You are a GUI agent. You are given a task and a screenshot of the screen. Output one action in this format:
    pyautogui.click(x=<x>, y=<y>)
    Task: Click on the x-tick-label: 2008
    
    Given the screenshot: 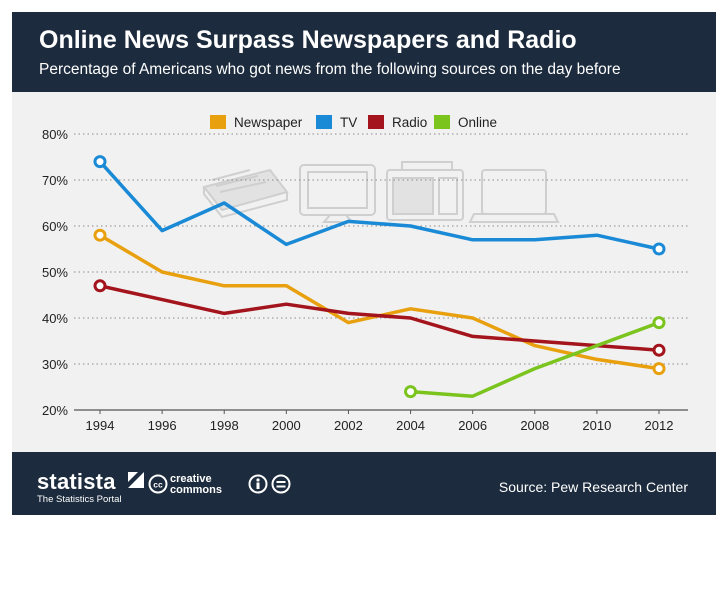 What is the action you would take?
    pyautogui.click(x=534, y=425)
    